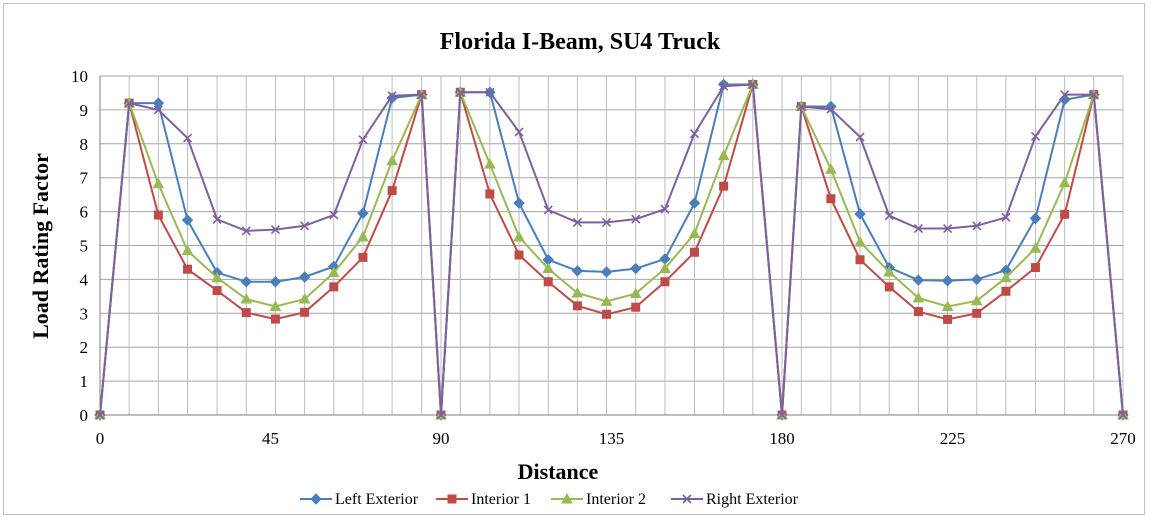 The image size is (1150, 520). I want to click on legend-item: Left Exterior, so click(359, 499).